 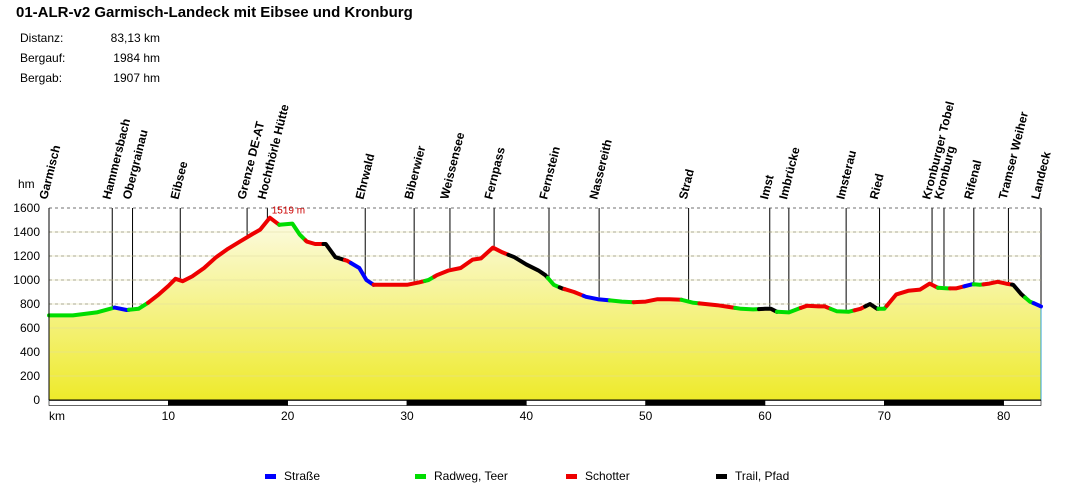 What do you see at coordinates (136, 58) in the screenshot?
I see `stat-ascent-value: 1984 hm` at bounding box center [136, 58].